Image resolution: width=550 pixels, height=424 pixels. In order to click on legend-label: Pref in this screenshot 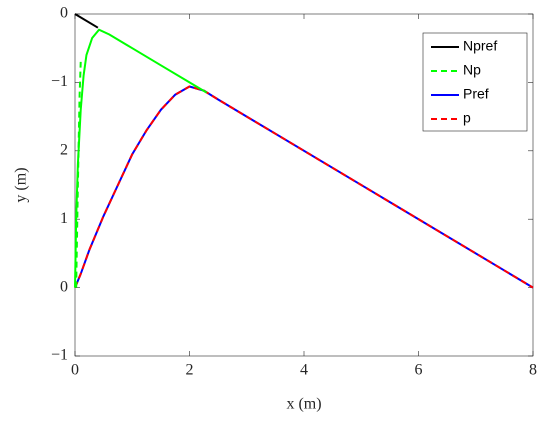, I will do `click(476, 94)`.